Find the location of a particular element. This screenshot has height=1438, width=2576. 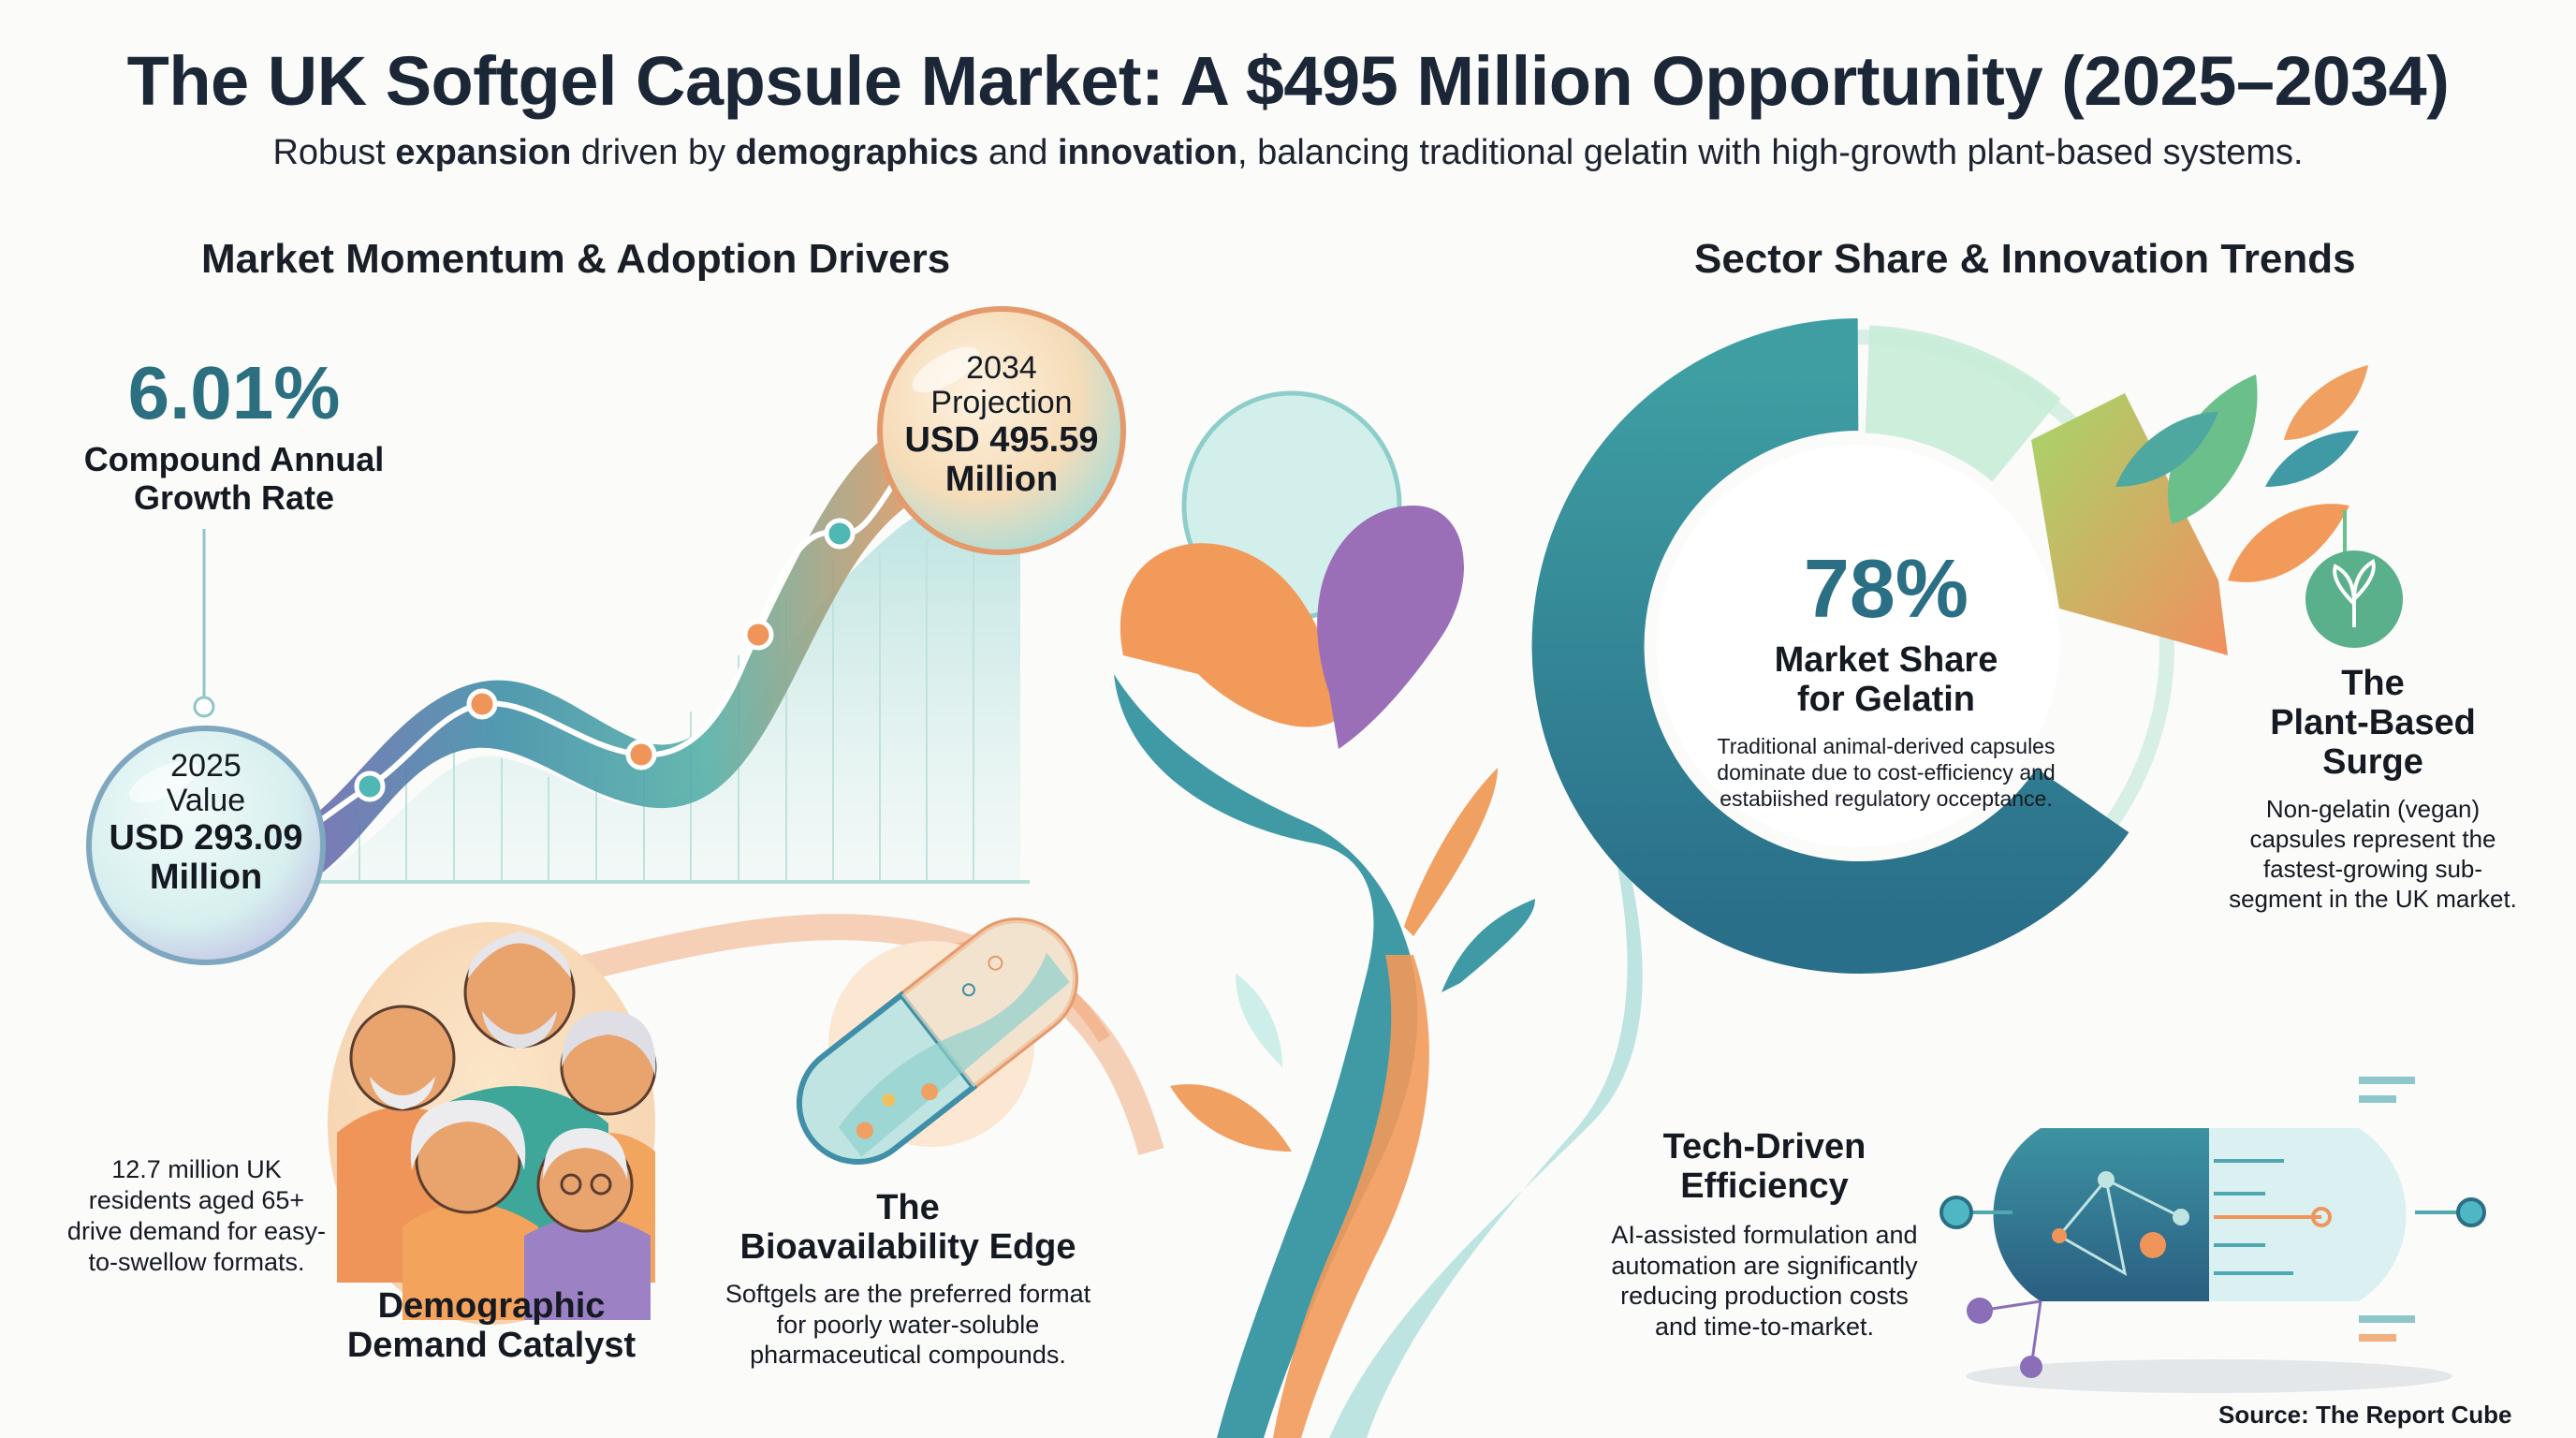

gelatin-share-donut is located at coordinates (1879, 646).